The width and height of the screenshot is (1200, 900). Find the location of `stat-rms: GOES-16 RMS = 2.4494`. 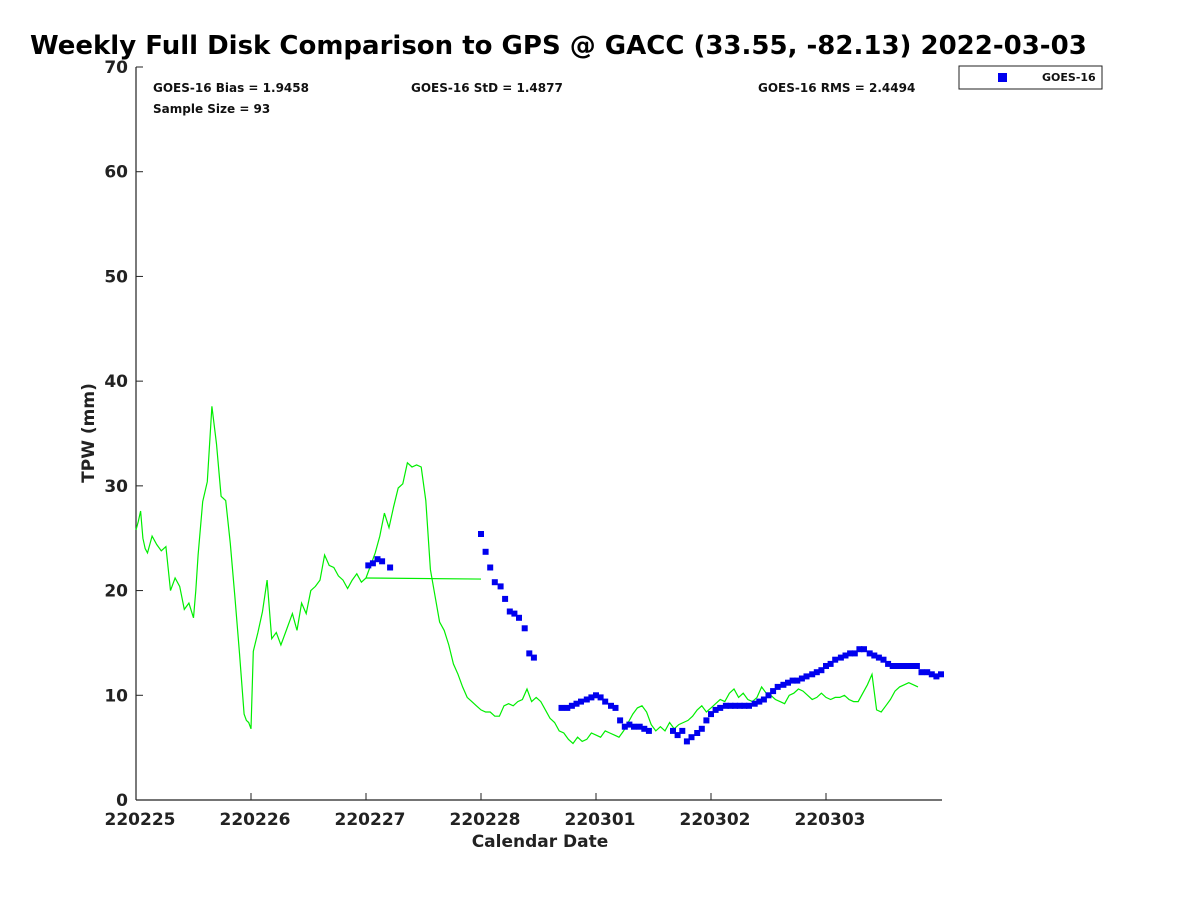

stat-rms: GOES-16 RMS = 2.4494 is located at coordinates (836, 88).